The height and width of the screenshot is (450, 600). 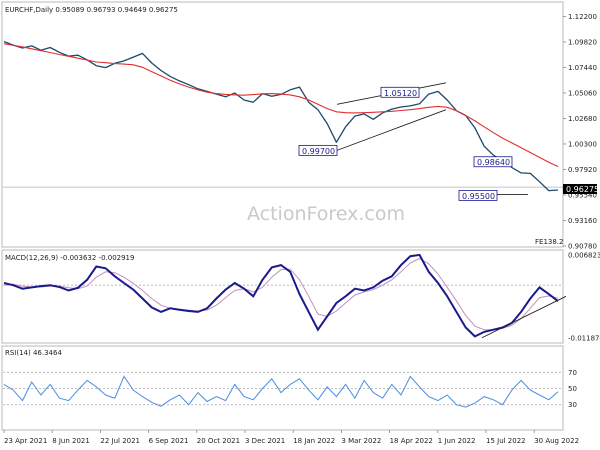 What do you see at coordinates (314, 441) in the screenshot?
I see `x-axis-label: 18 Jan 2022` at bounding box center [314, 441].